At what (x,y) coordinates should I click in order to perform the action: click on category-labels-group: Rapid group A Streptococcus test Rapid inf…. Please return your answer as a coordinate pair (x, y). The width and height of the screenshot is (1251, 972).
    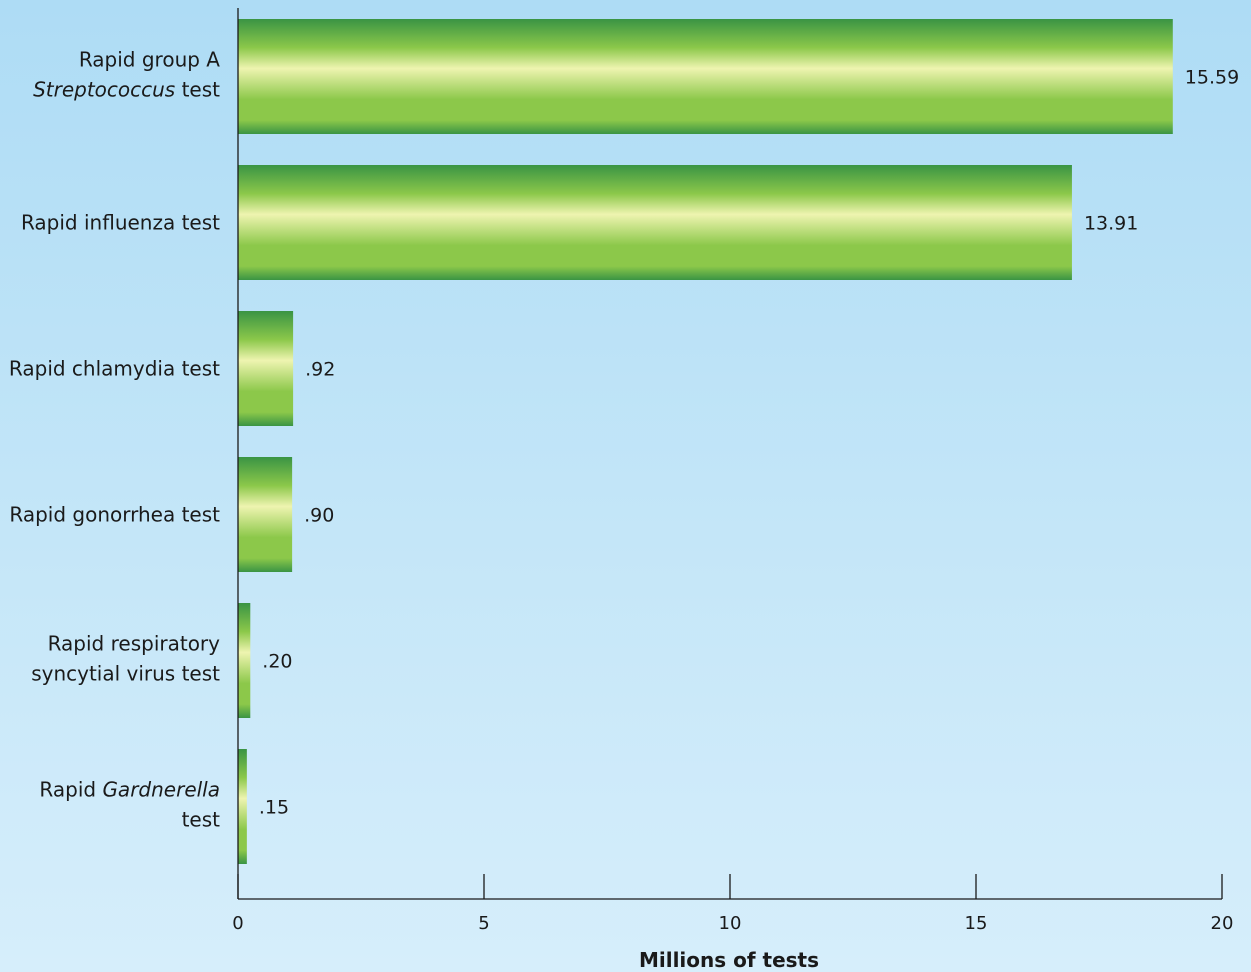
    Looking at the image, I should click on (114, 440).